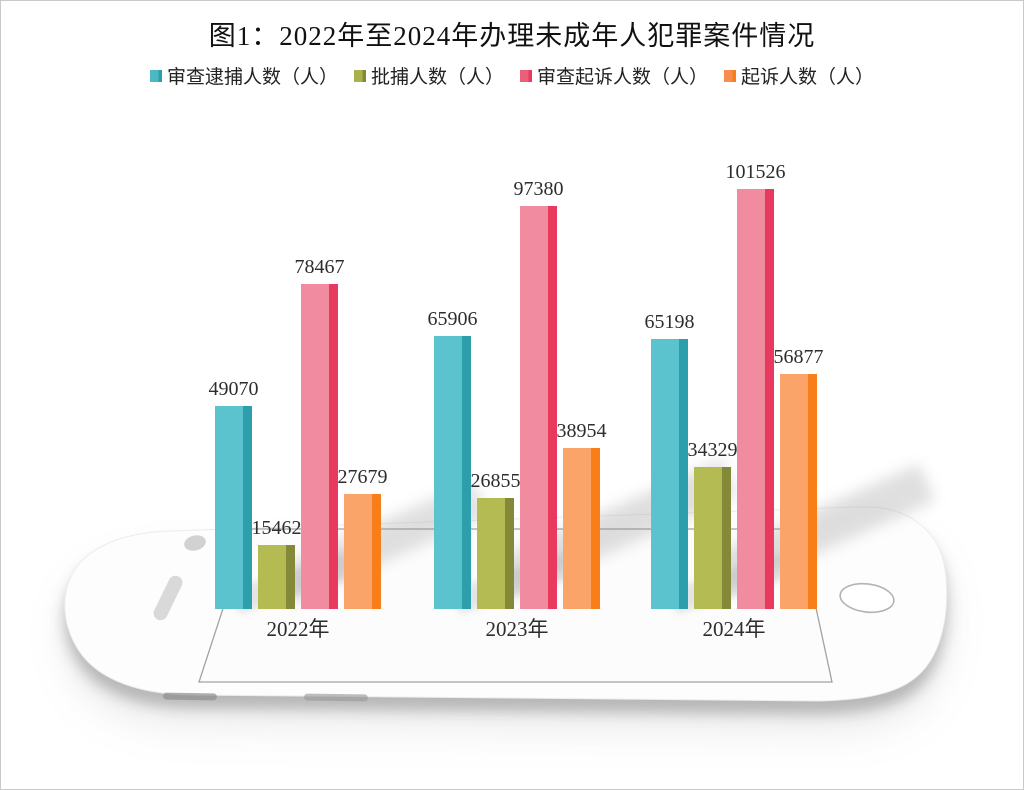  I want to click on legend-label: 审查逮捕人数（人）, so click(252, 77).